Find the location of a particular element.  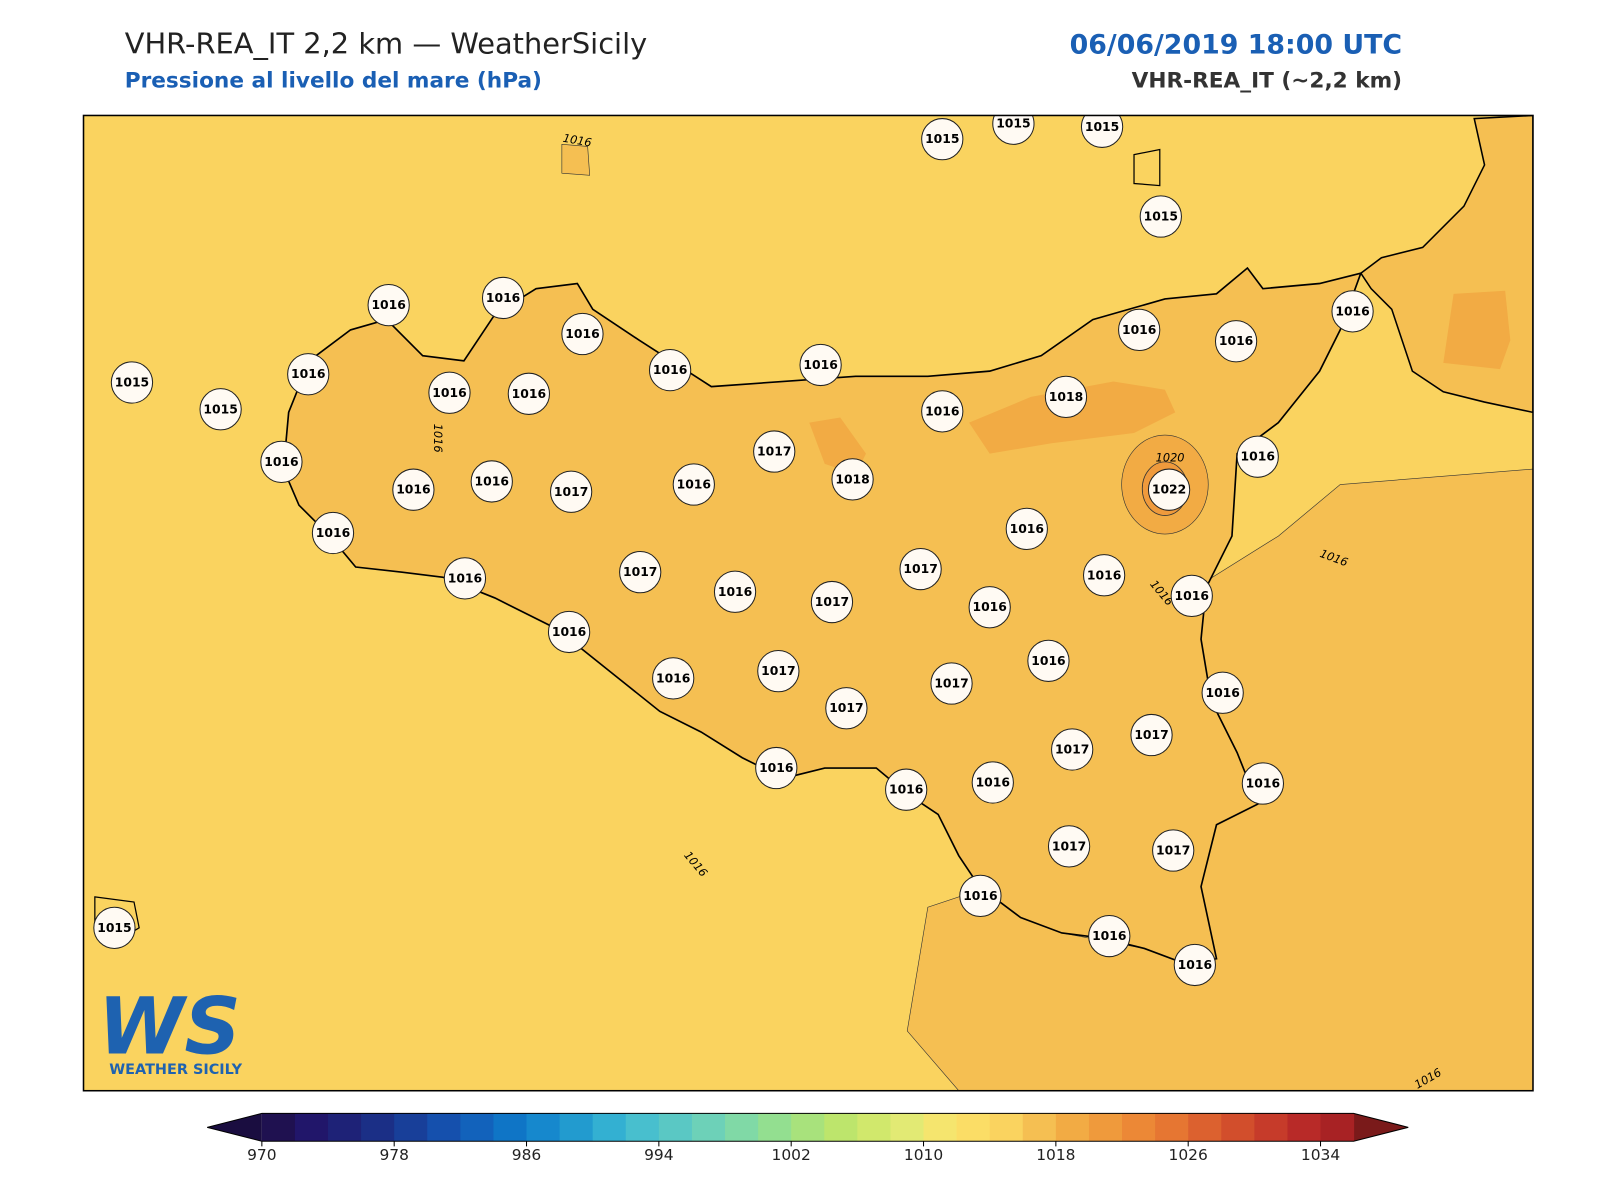

colorbar-tick-label: 970 is located at coordinates (262, 1155).